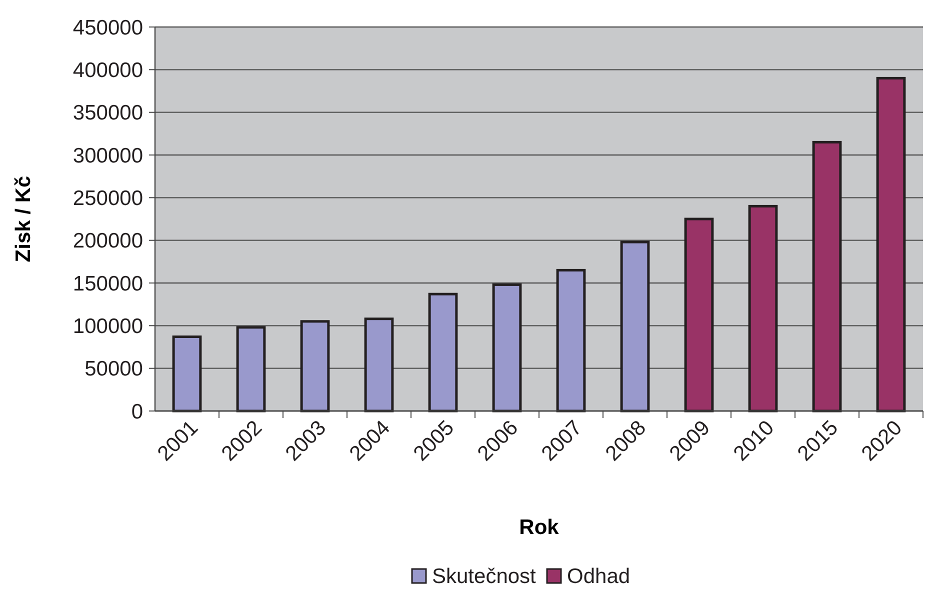 Image resolution: width=933 pixels, height=596 pixels. I want to click on y-tick-label: 350000, so click(107, 113).